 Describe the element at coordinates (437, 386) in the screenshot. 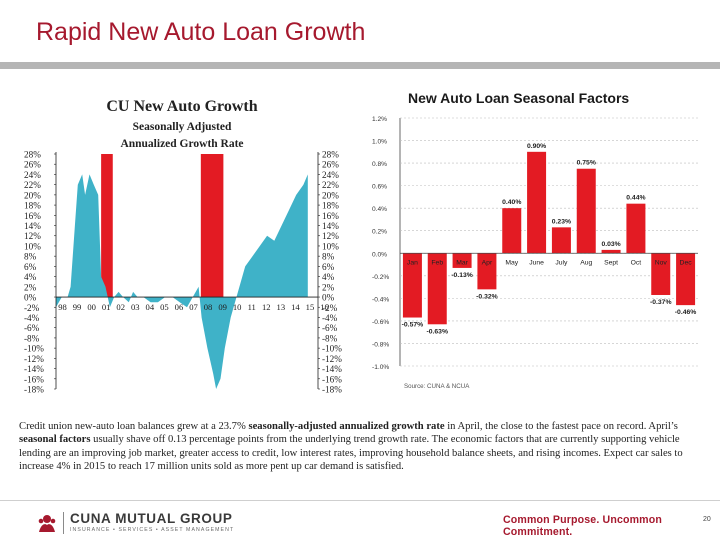

I see `seasonal-source-note: Source: CUNA & NCUA` at that location.